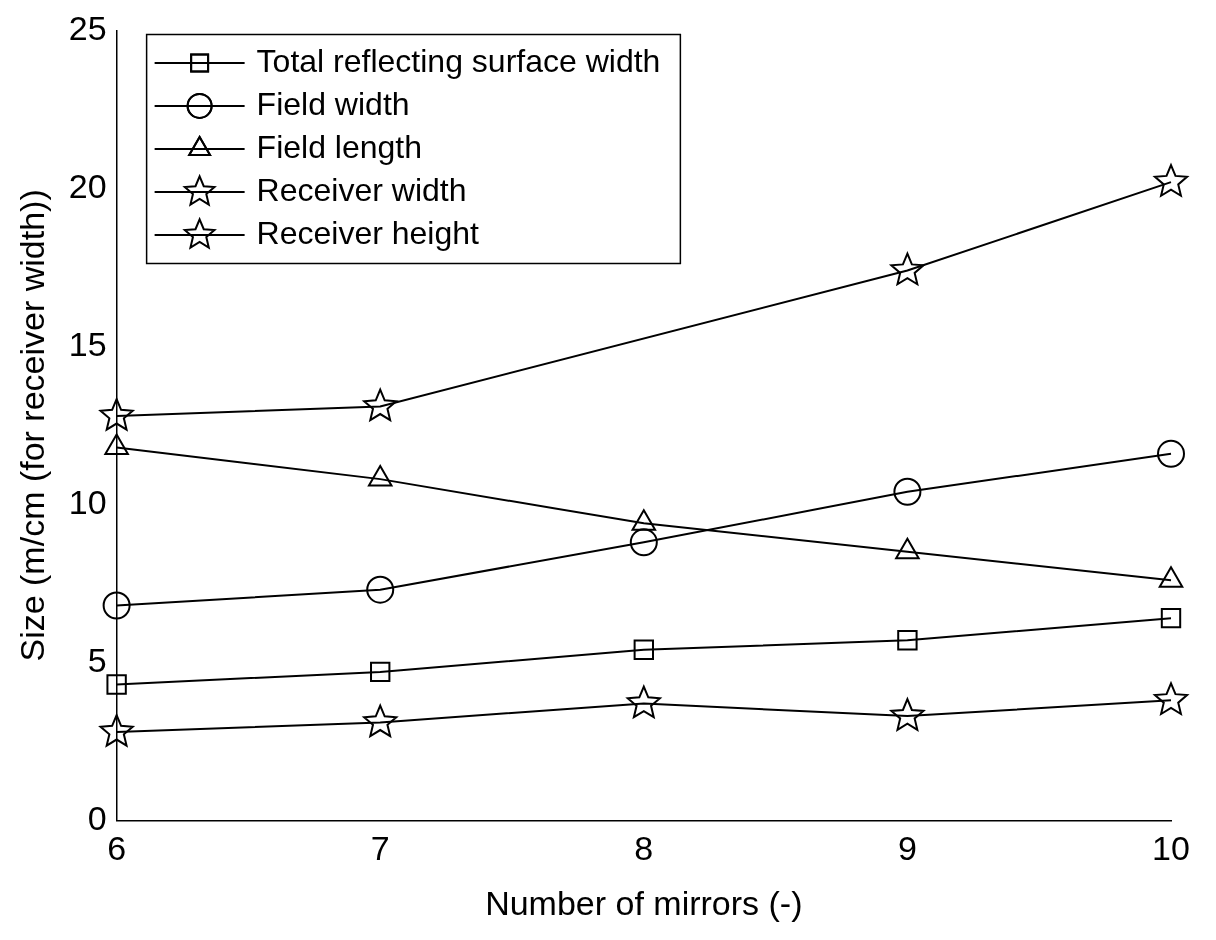 The height and width of the screenshot is (940, 1216). Describe the element at coordinates (644, 902) in the screenshot. I see `x-axis-title: Number of mirrors (-)` at that location.